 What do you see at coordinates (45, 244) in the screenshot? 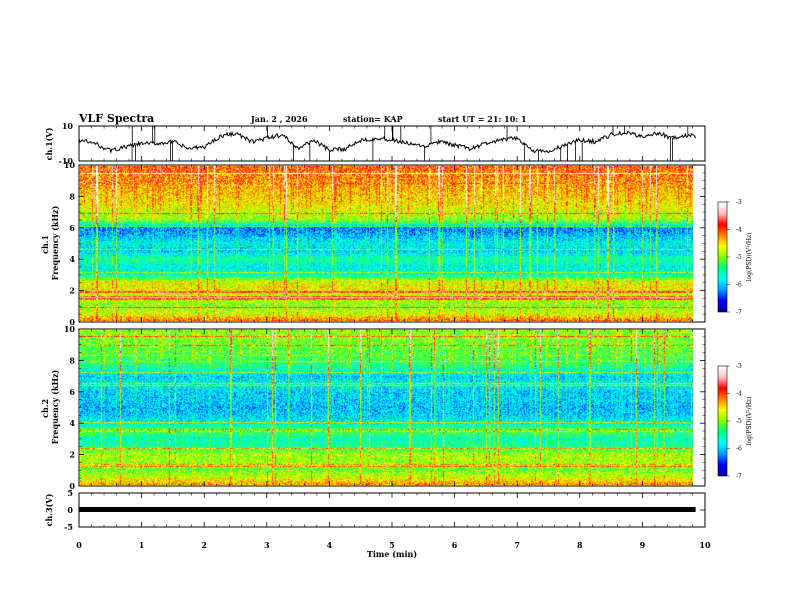
I see `ch1-spectrogram-ylabel-line1: ch.1` at bounding box center [45, 244].